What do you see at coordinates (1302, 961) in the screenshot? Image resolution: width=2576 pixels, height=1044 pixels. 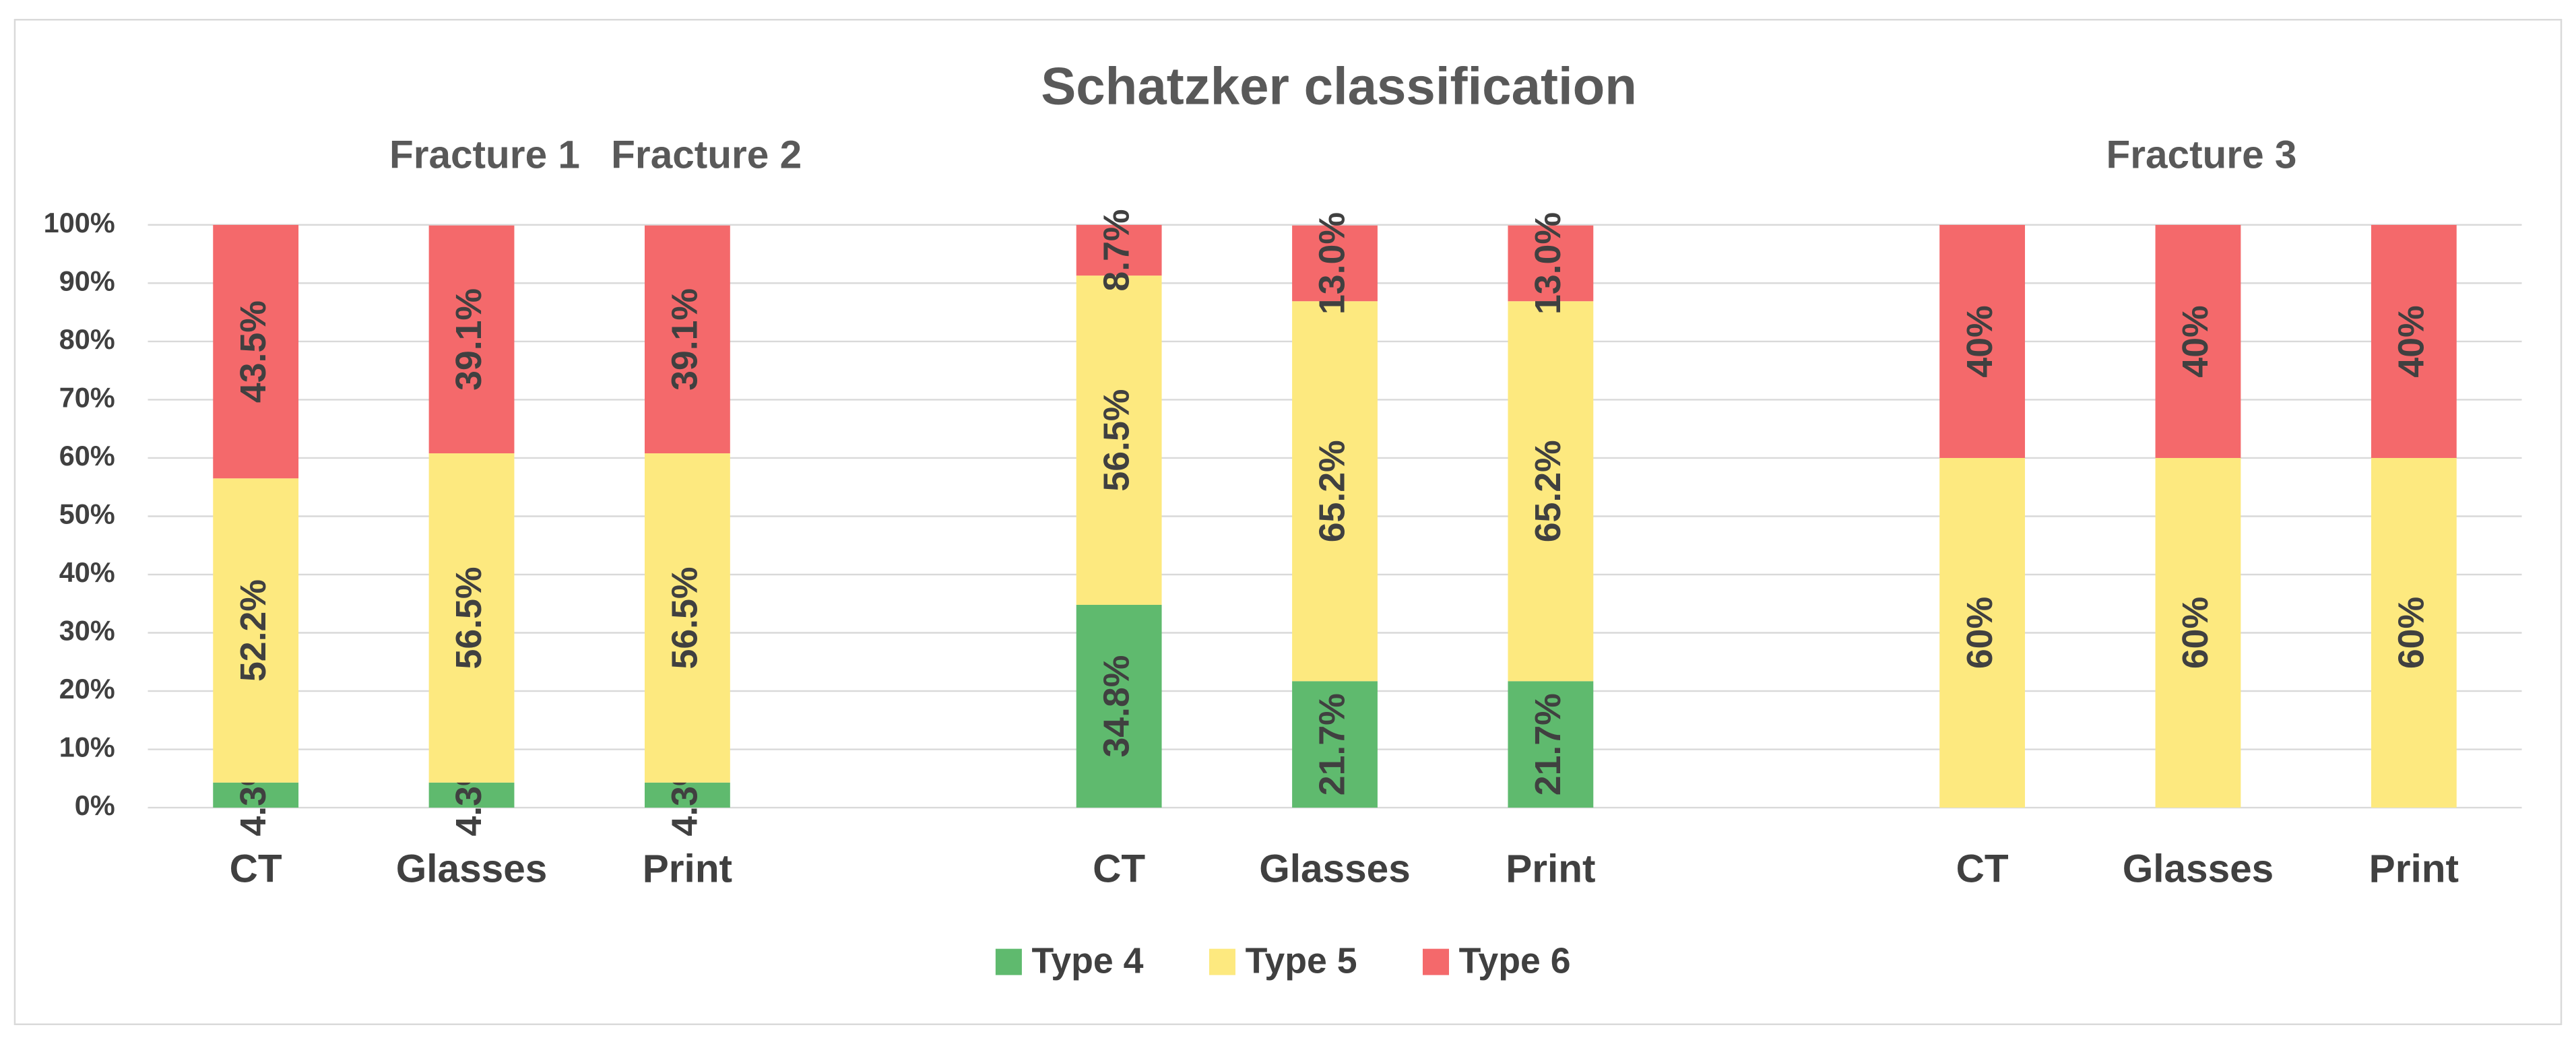 I see `legend-label: Type 5` at bounding box center [1302, 961].